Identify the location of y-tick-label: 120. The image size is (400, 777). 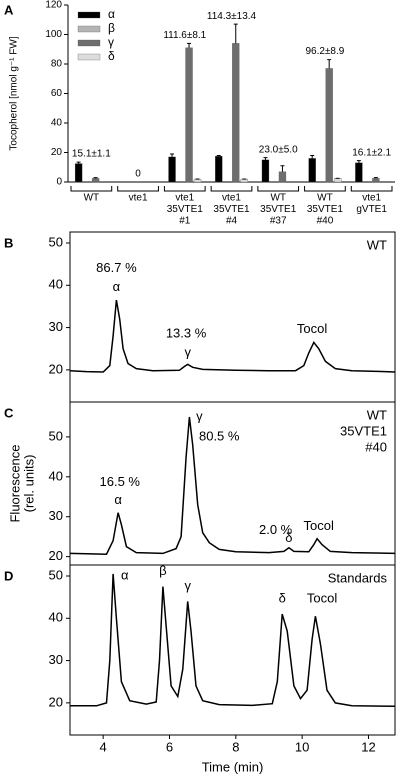
(53, 5).